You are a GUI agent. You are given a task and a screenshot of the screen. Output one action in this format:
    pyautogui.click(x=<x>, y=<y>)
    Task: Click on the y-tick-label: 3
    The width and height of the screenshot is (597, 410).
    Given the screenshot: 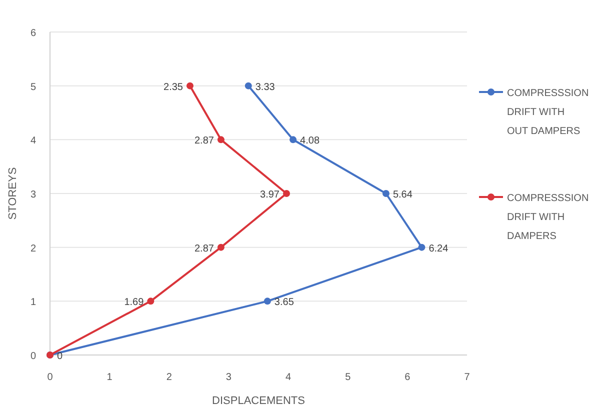 What is the action you would take?
    pyautogui.click(x=33, y=195)
    